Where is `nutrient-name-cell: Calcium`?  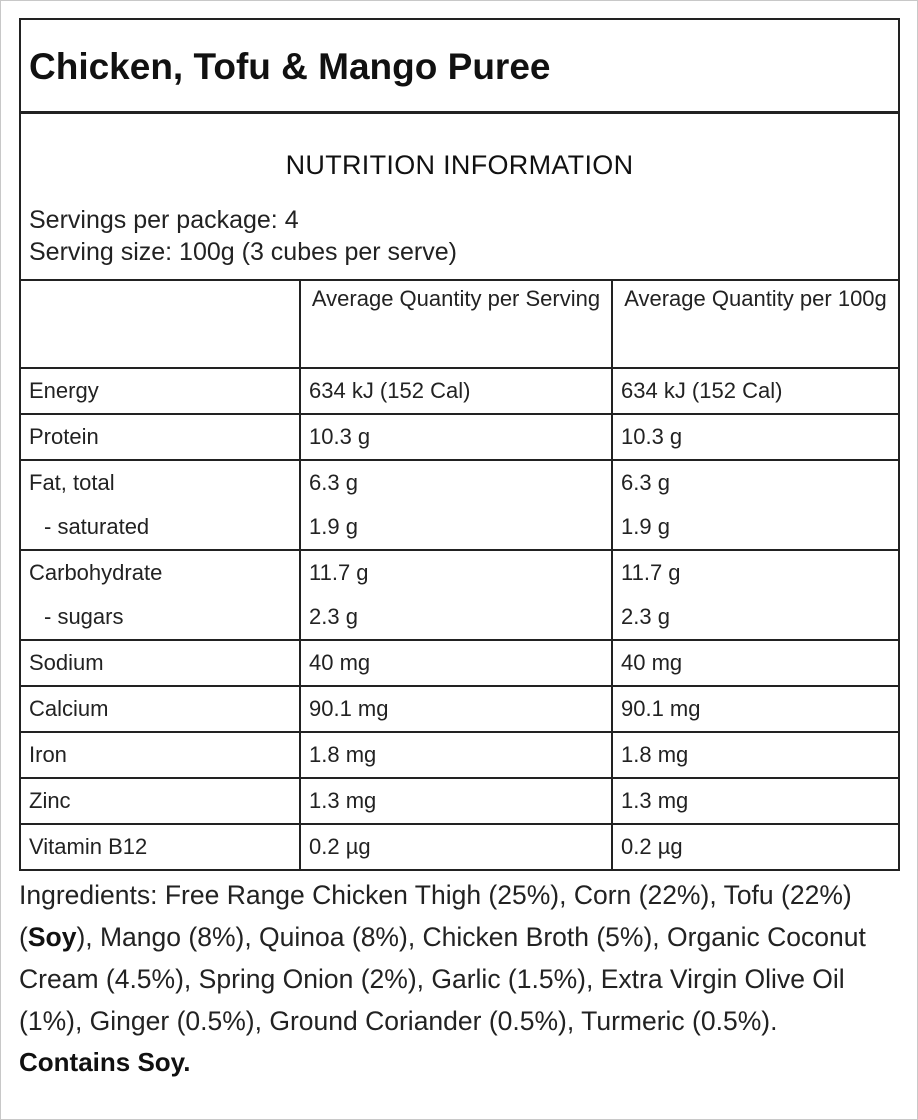
nutrient-name-cell: Calcium is located at coordinates (161, 709).